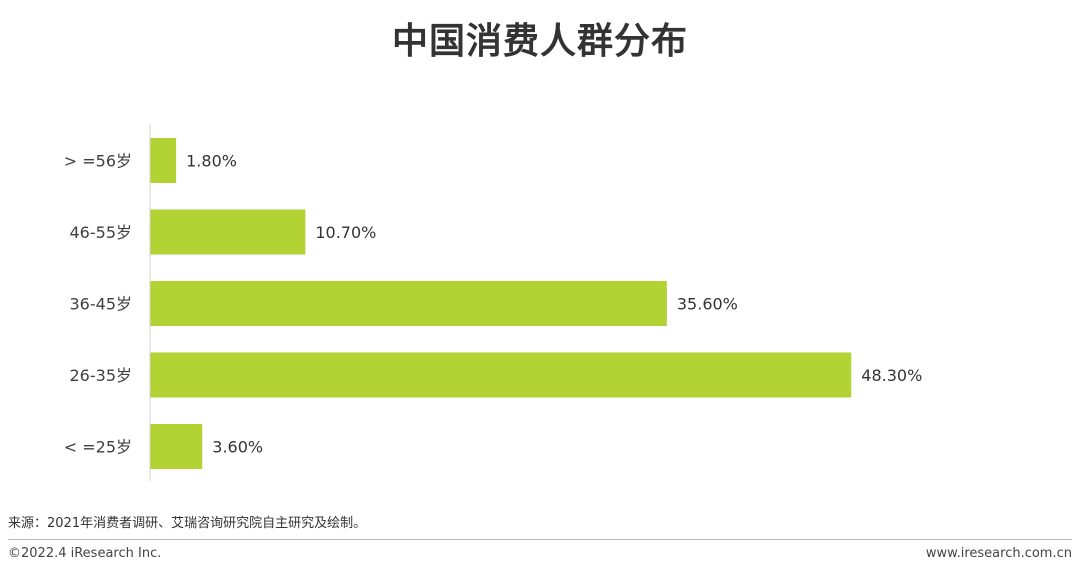 This screenshot has width=1080, height=575. I want to click on value-label-3: 48.30%, so click(891, 375).